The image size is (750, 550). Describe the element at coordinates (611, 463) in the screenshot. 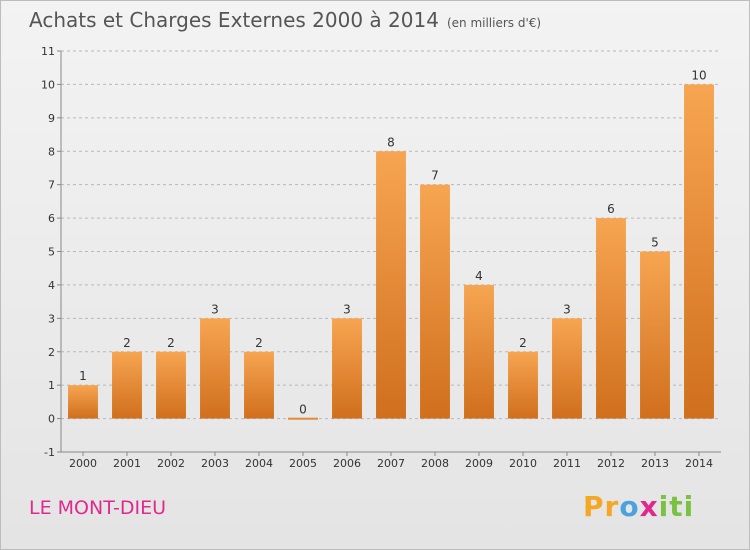

I see `x-tick-label: 2012` at that location.